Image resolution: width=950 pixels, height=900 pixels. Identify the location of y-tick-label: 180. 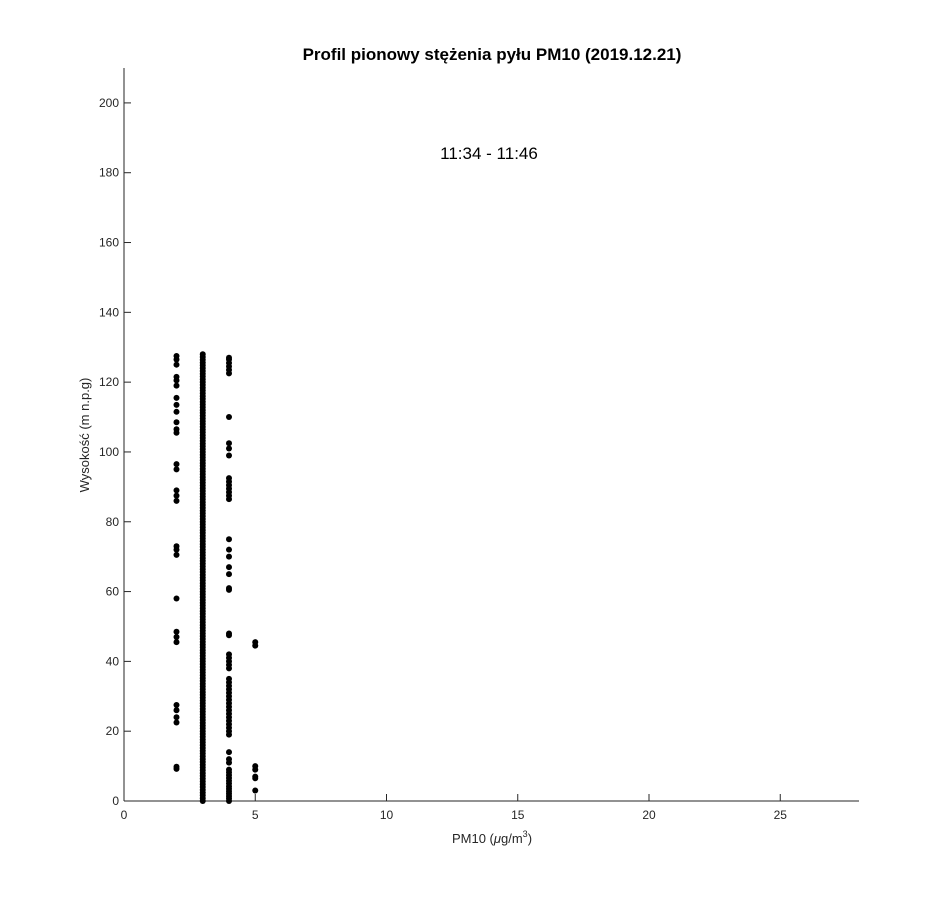
(109, 173).